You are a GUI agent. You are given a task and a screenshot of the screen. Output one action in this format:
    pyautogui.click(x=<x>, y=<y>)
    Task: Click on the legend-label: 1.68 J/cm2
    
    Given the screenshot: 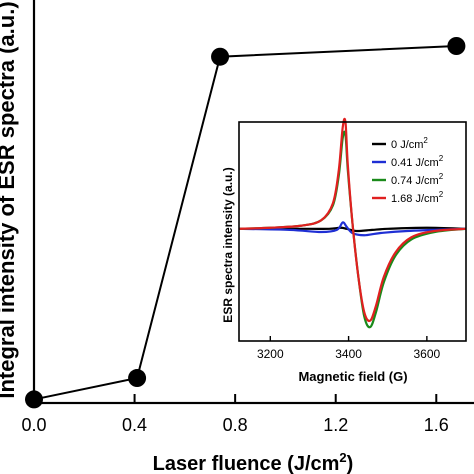 What is the action you would take?
    pyautogui.click(x=417, y=197)
    